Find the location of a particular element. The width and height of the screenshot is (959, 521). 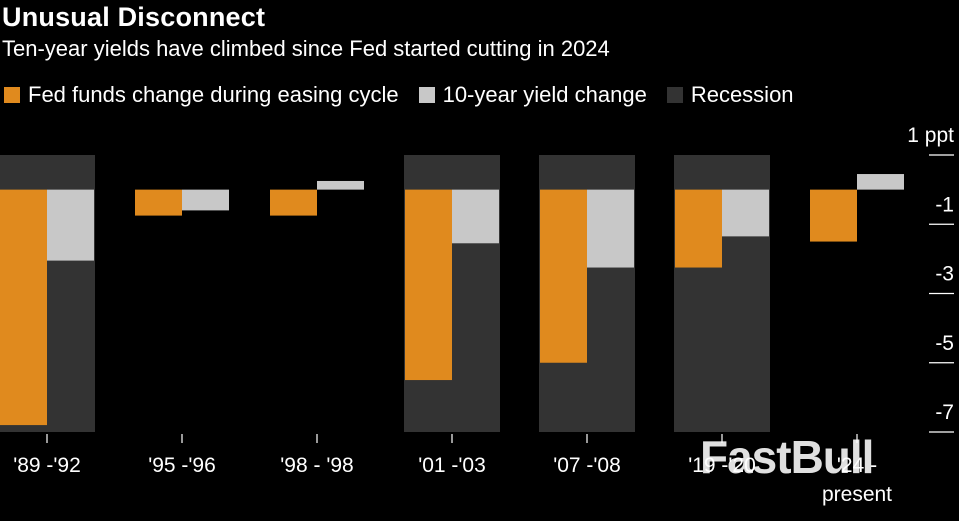

legend-label-fed: Fed funds change during easing cycle is located at coordinates (213, 94).